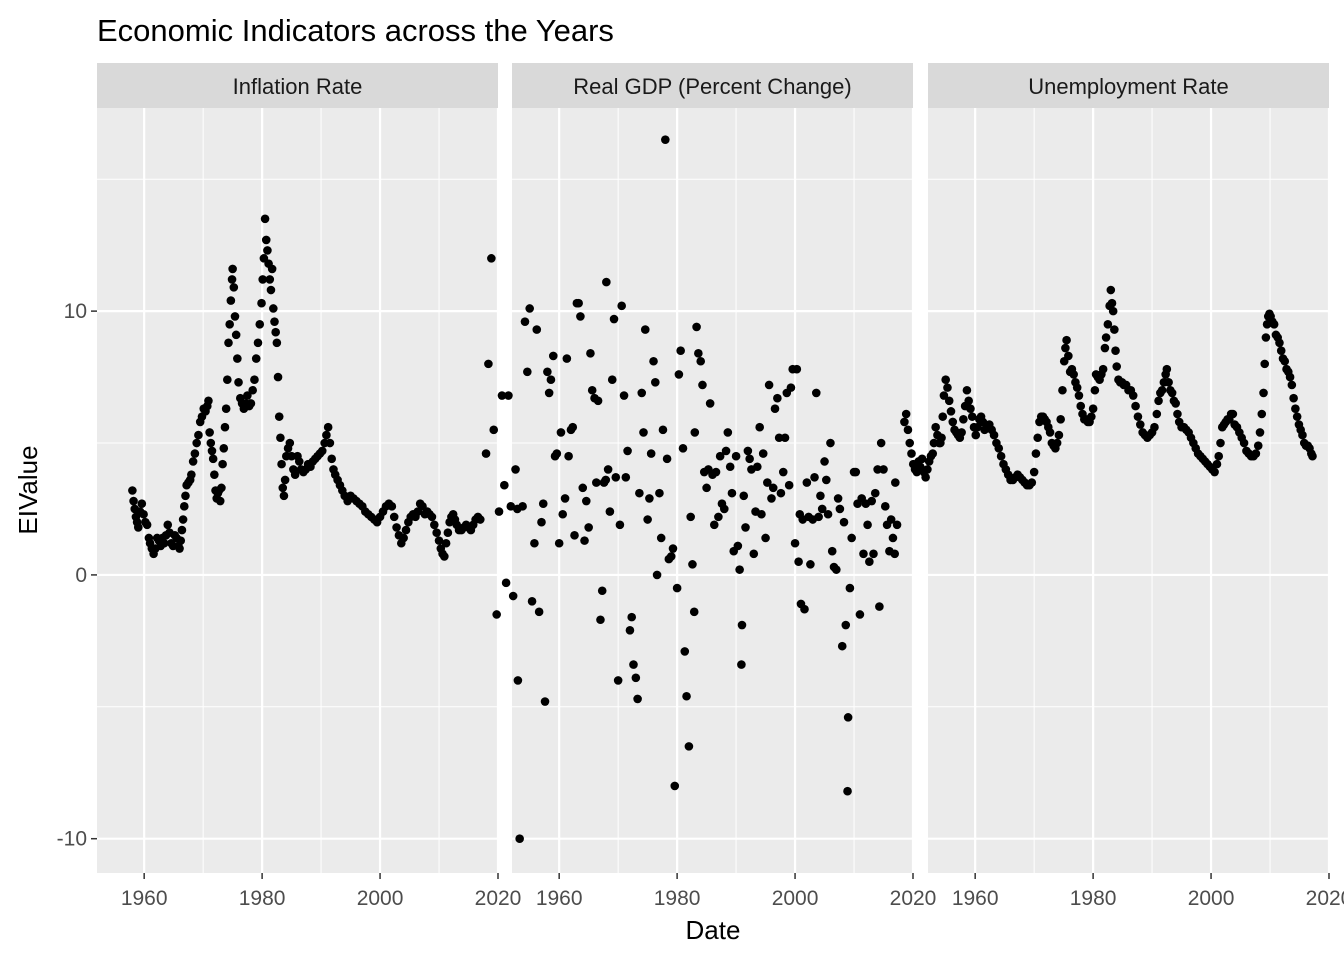  What do you see at coordinates (298, 86) in the screenshot?
I see `facet-strip-label: Inflation Rate` at bounding box center [298, 86].